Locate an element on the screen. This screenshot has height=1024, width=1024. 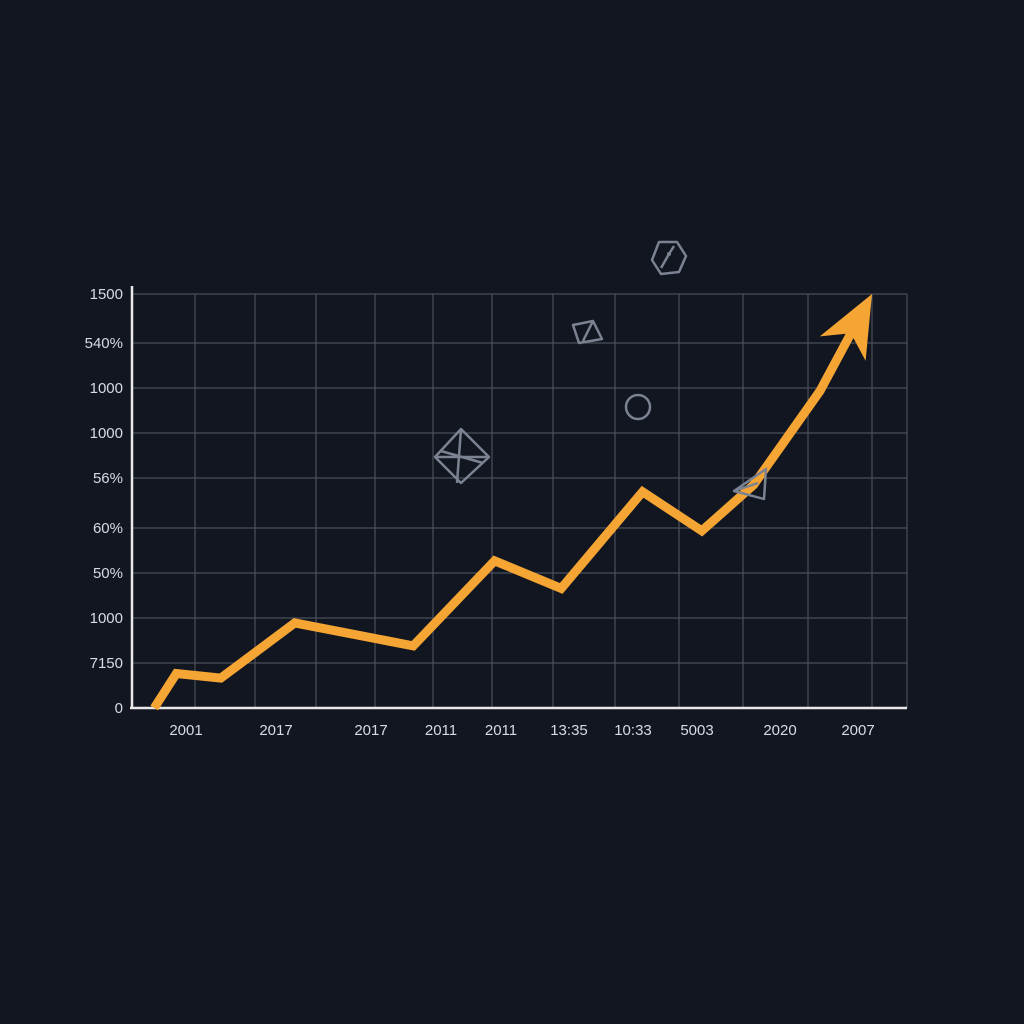
y-axis-tick-labels: 0 7150 1000 50% 60% 56% 1000 1000 540% 1500 is located at coordinates (104, 501).